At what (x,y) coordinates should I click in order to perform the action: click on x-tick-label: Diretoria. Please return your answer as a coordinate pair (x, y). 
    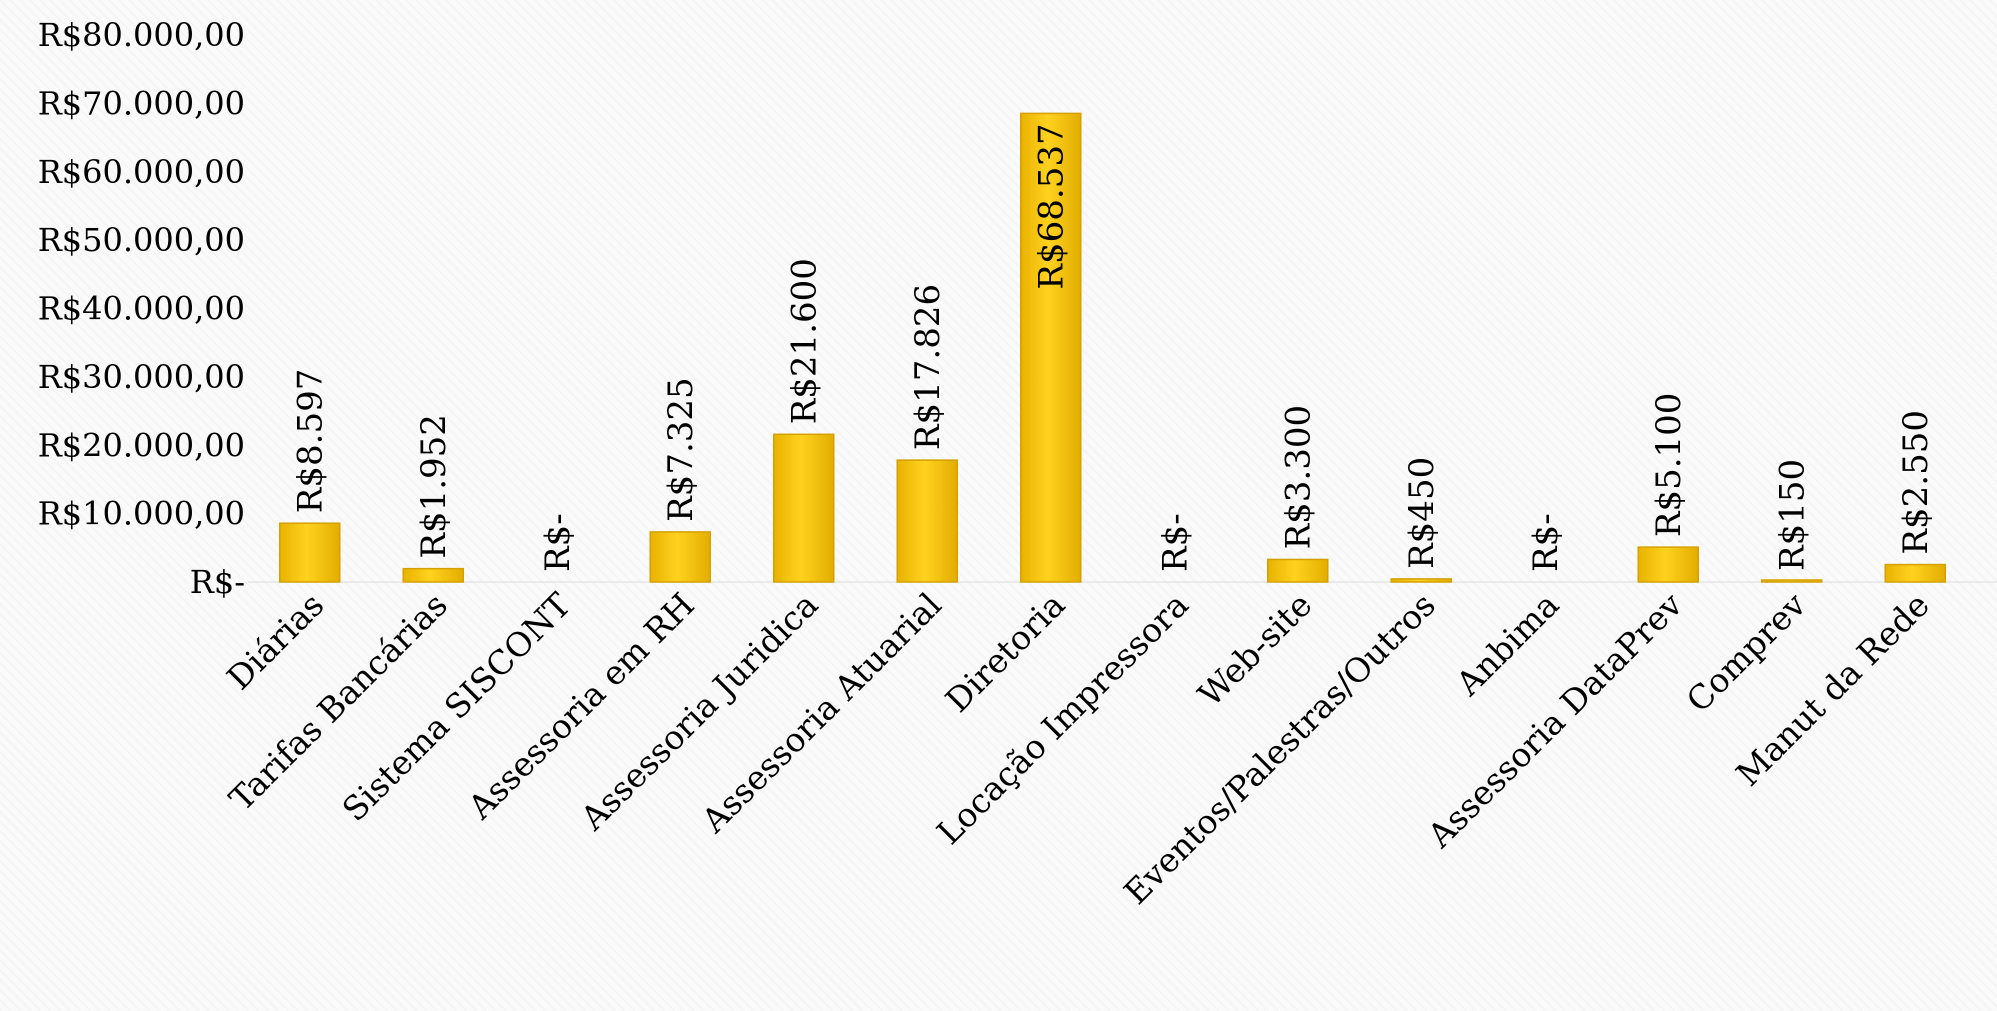
    Looking at the image, I should click on (1005, 652).